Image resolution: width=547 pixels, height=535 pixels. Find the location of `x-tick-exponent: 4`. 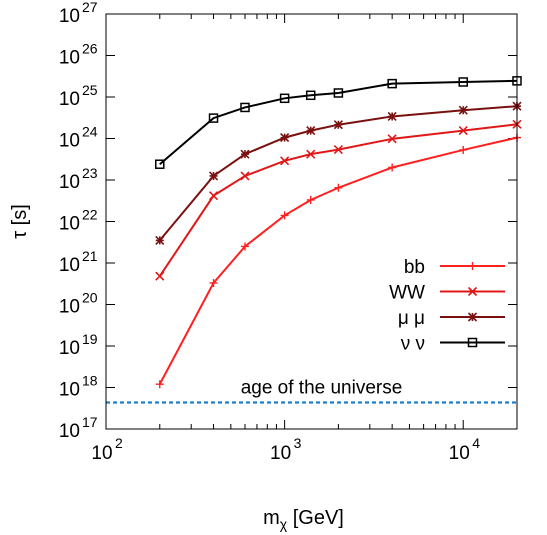

x-tick-exponent: 4 is located at coordinates (476, 443).